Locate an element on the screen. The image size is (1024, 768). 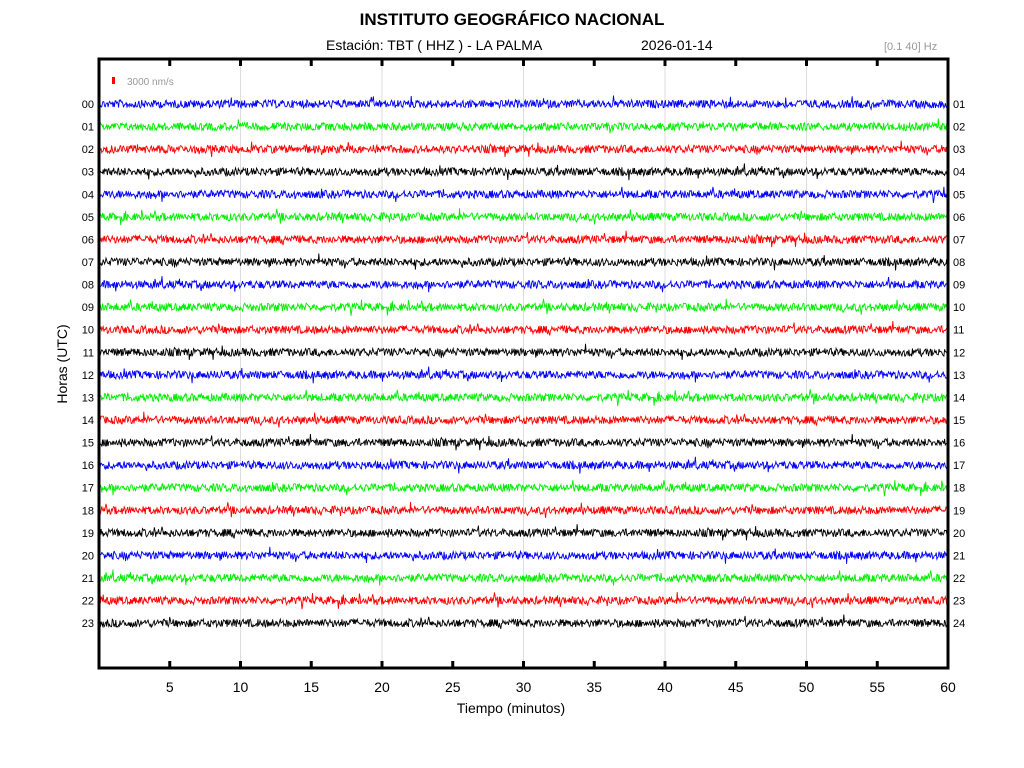
hour-label-left: 23 is located at coordinates (88, 624).